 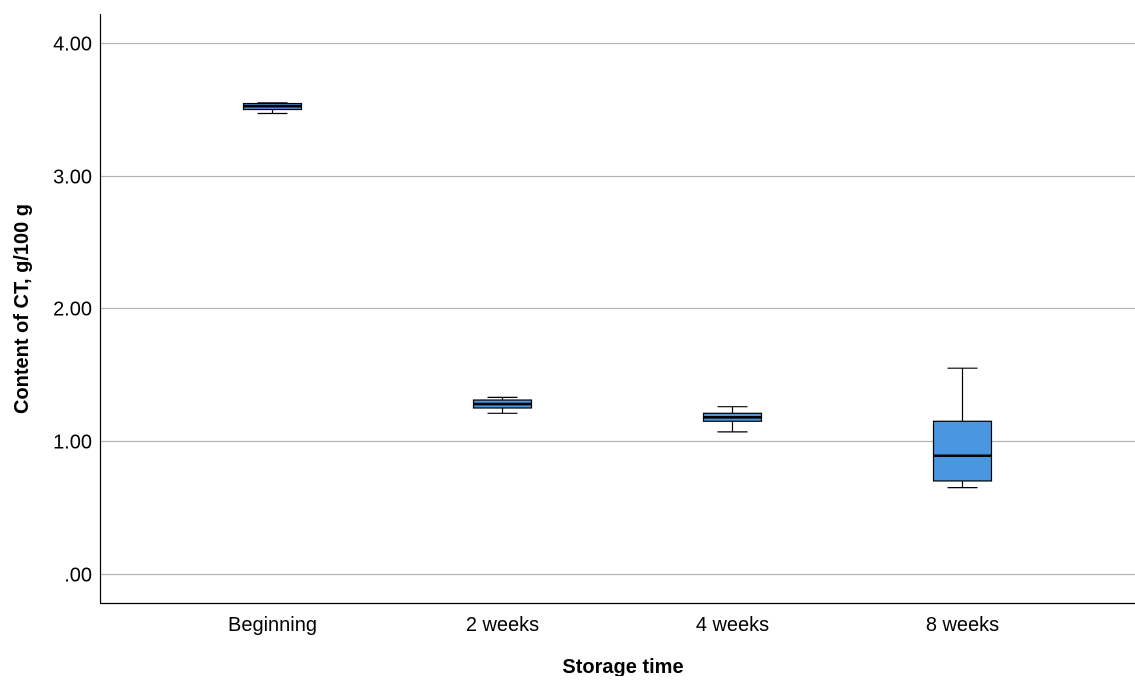 I want to click on x-tick-label-2: 4 weeks, so click(x=732, y=625).